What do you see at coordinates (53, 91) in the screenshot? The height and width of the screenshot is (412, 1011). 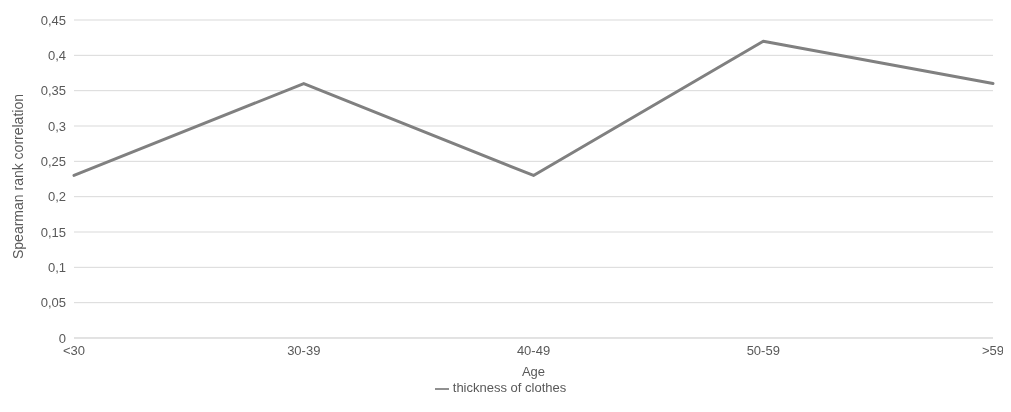 I see `y-tick-label: 0,35` at bounding box center [53, 91].